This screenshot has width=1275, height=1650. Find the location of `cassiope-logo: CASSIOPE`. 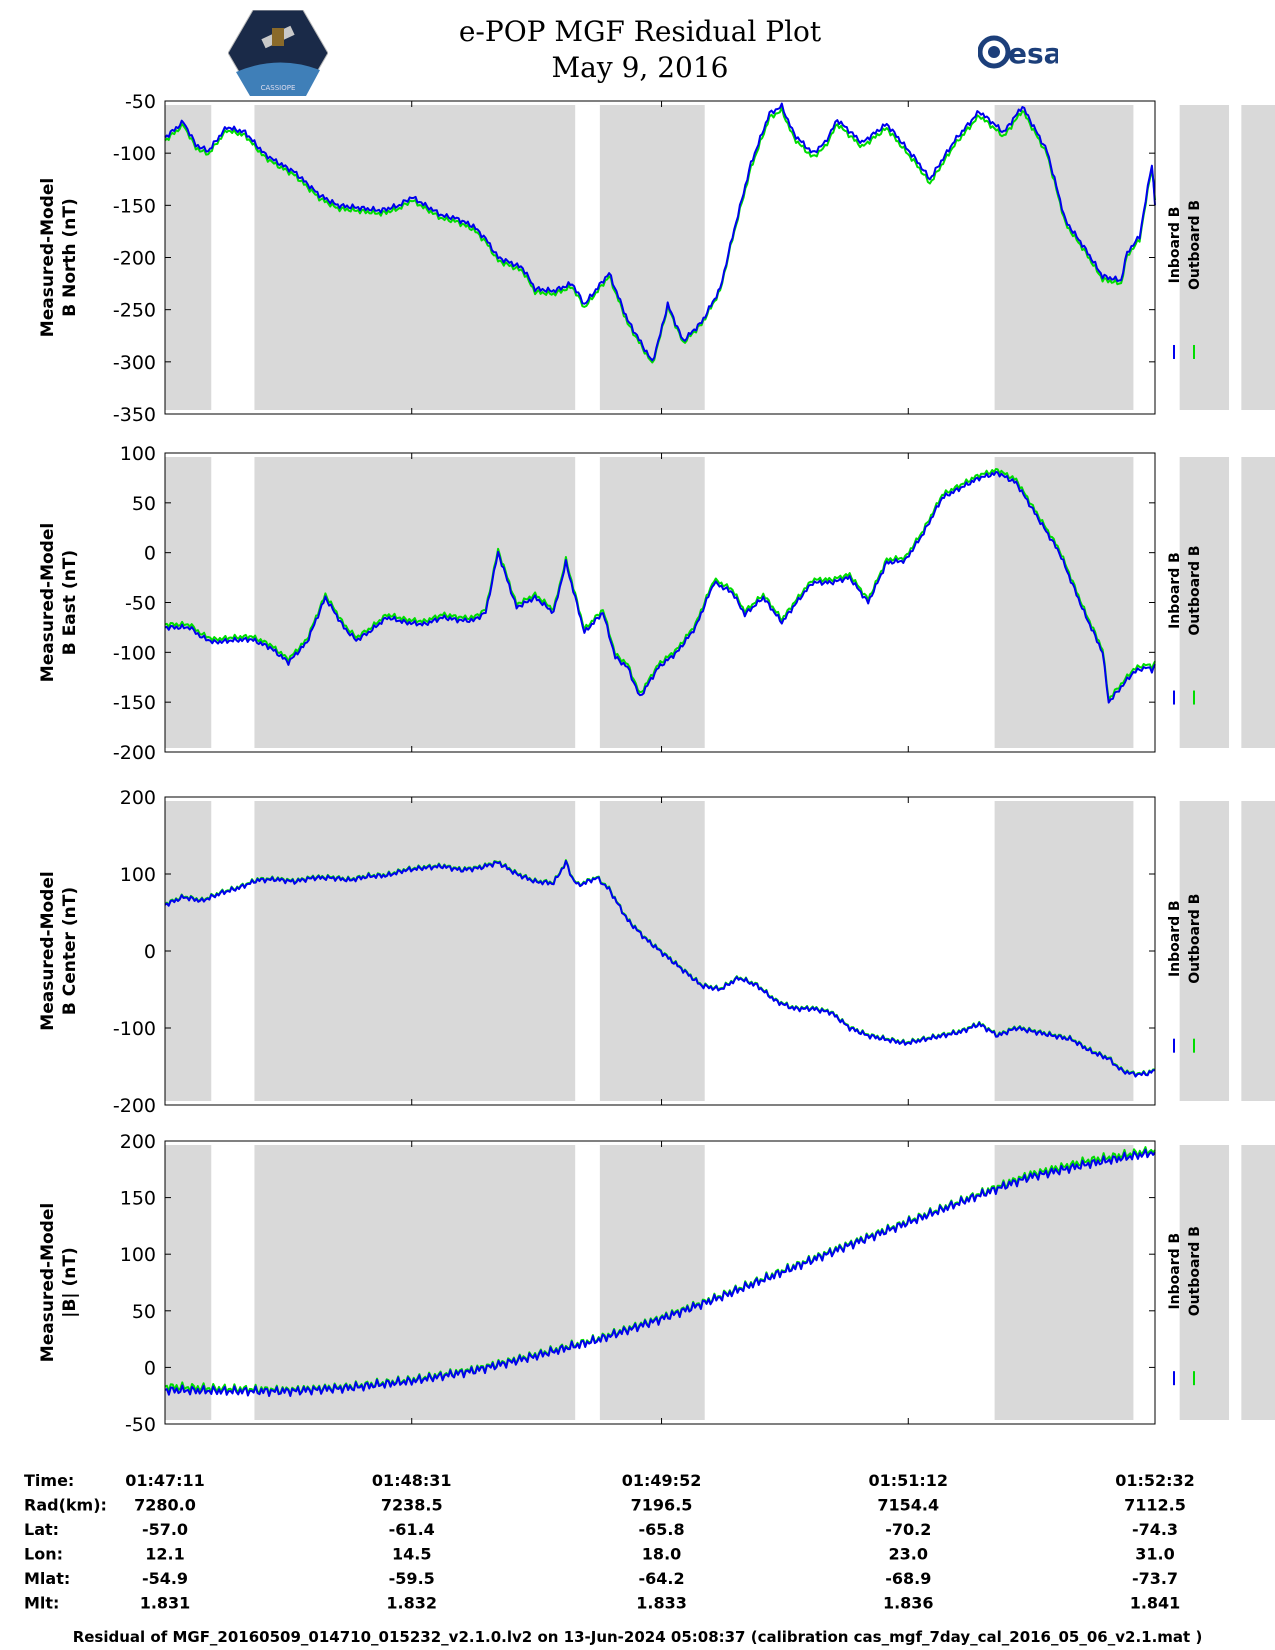

cassiope-logo: CASSIOPE is located at coordinates (278, 53).